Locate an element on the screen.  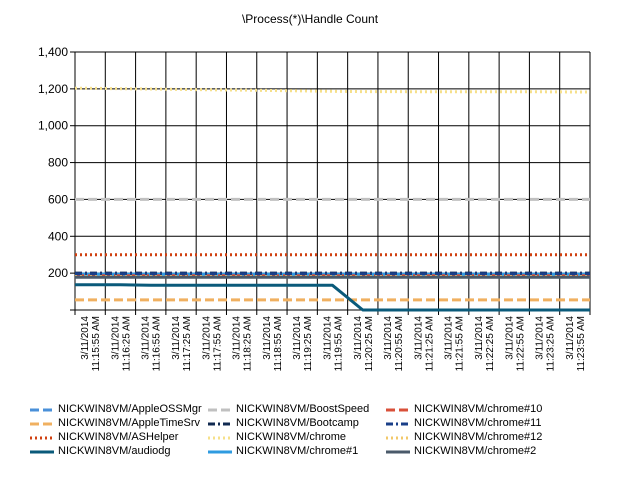
svg-text: 3/11/201411:15:55 AM is located at coordinates (91, 344).